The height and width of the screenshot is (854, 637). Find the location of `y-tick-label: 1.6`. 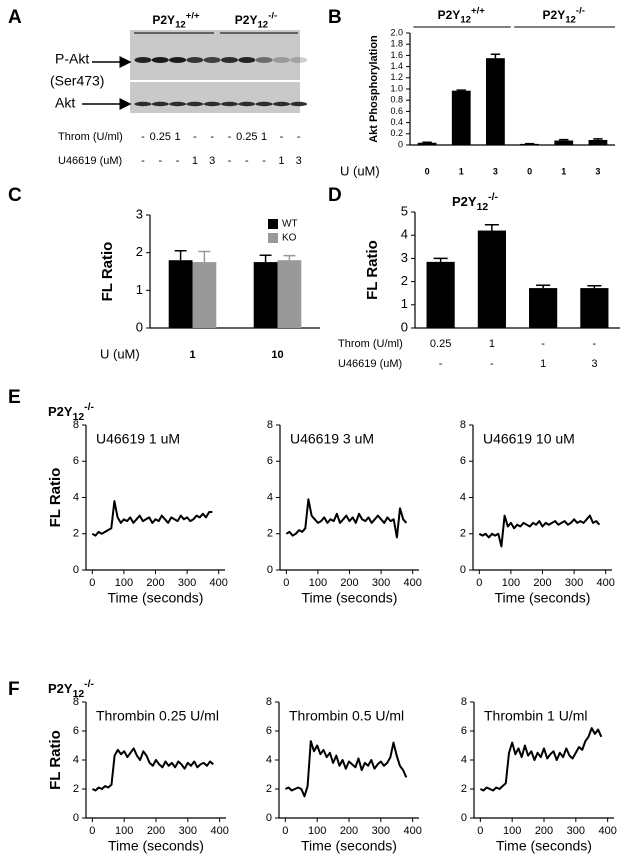

y-tick-label: 1.6 is located at coordinates (396, 55).